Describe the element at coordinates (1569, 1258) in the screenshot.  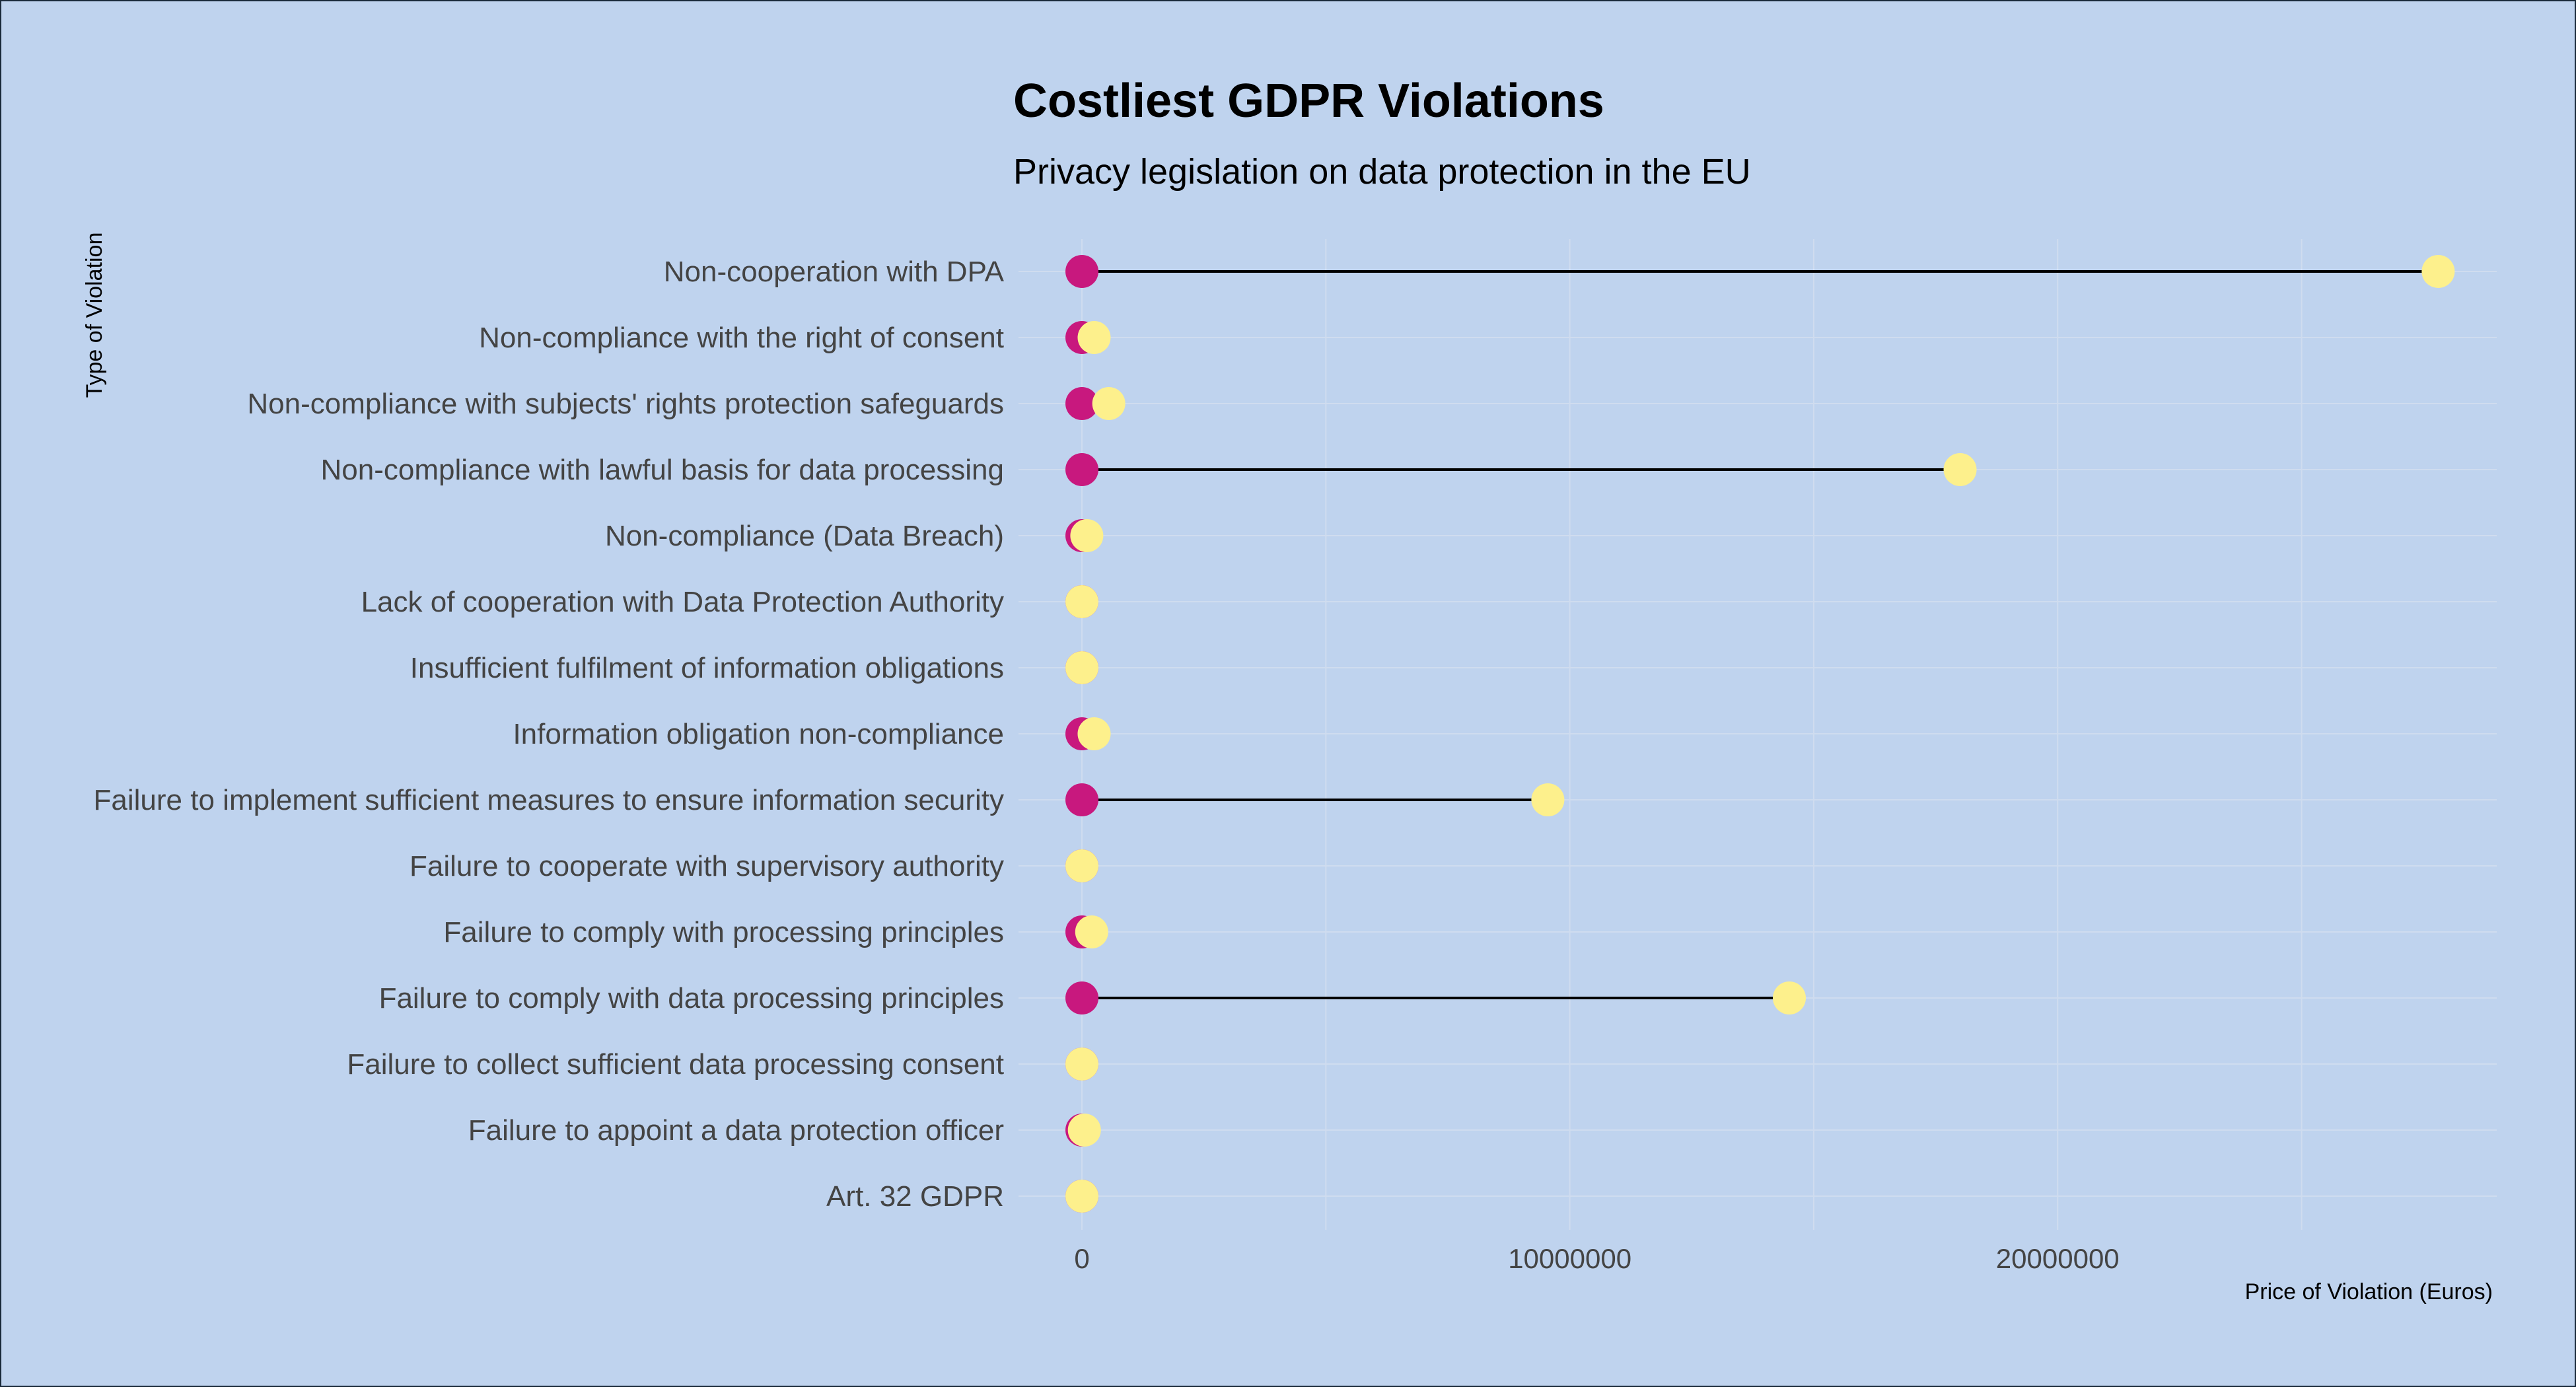
I see `x-tick-label: 10000000` at that location.